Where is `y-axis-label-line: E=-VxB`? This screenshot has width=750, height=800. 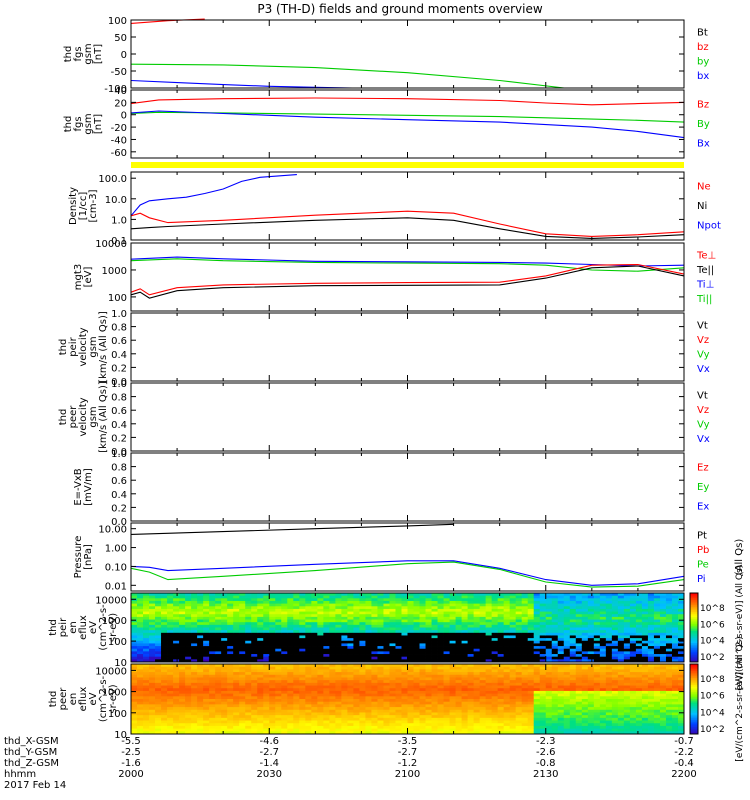
y-axis-label-line: E=-VxB is located at coordinates (78, 486).